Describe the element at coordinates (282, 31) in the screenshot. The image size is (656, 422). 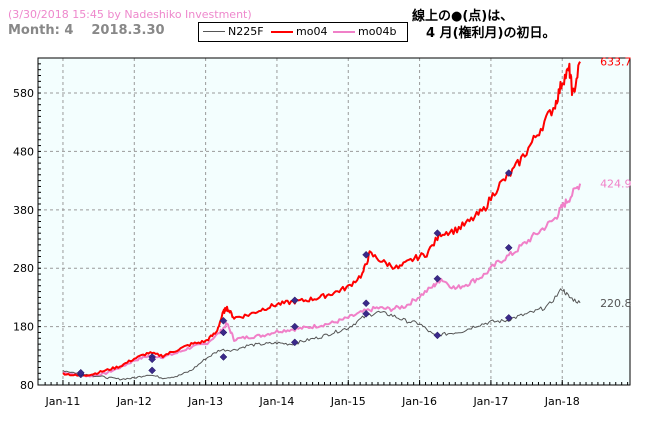
I see `legend-swatch-mo04` at that location.